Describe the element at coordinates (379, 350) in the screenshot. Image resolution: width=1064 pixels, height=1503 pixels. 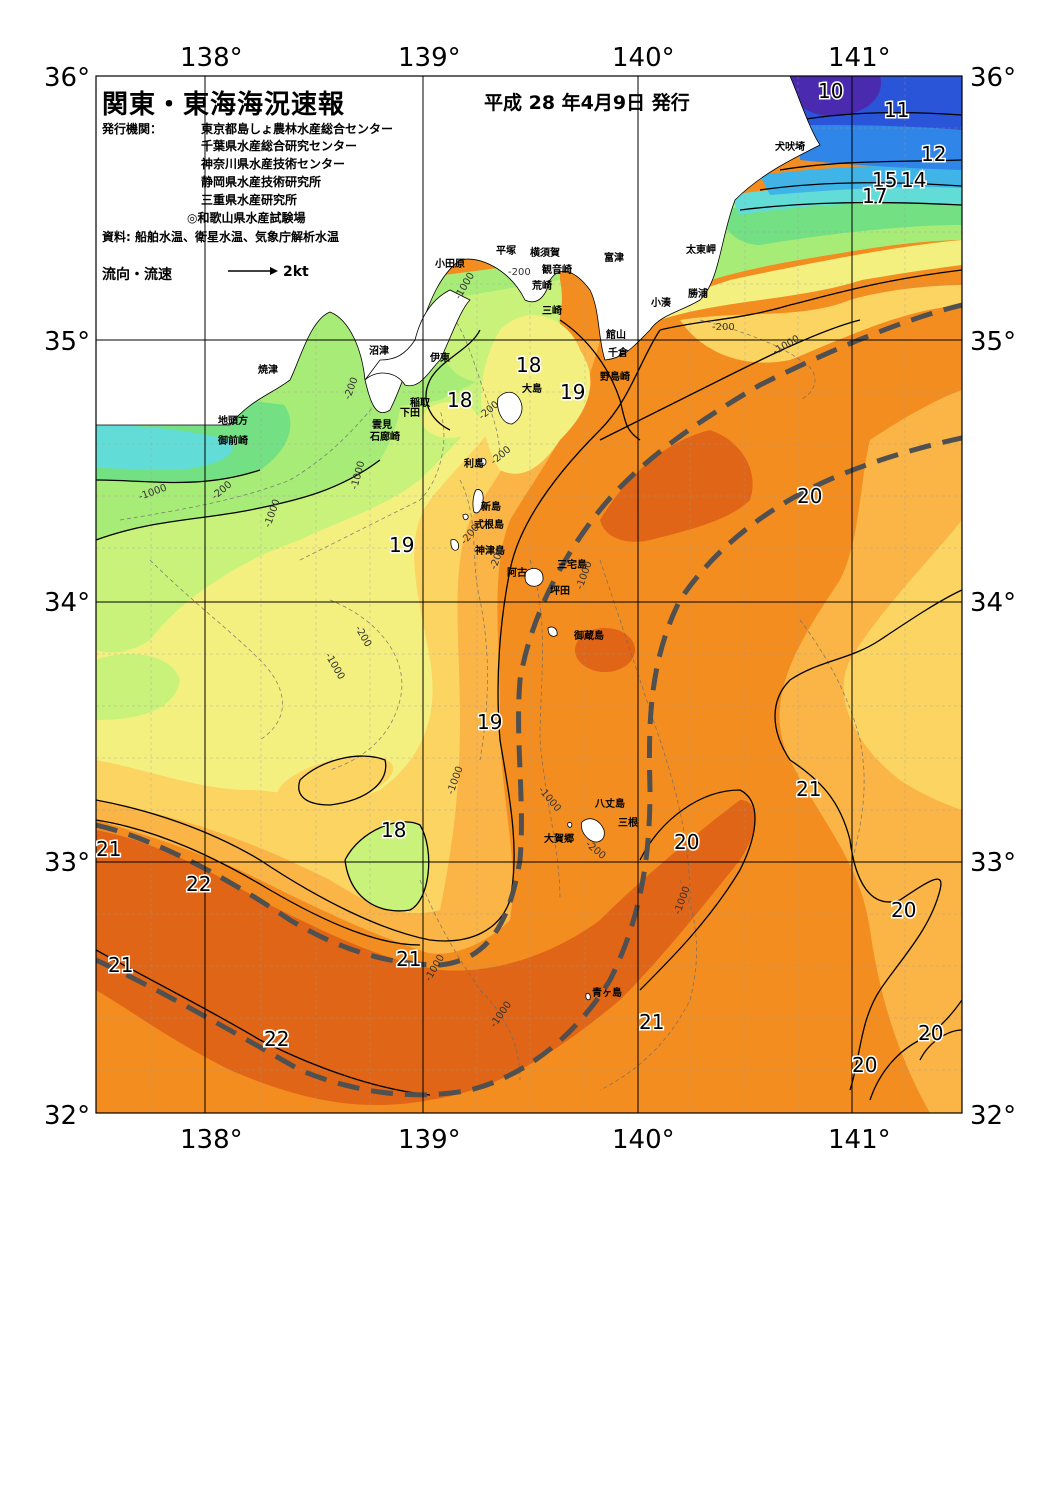
I see `place-numazu: 沼津` at that location.